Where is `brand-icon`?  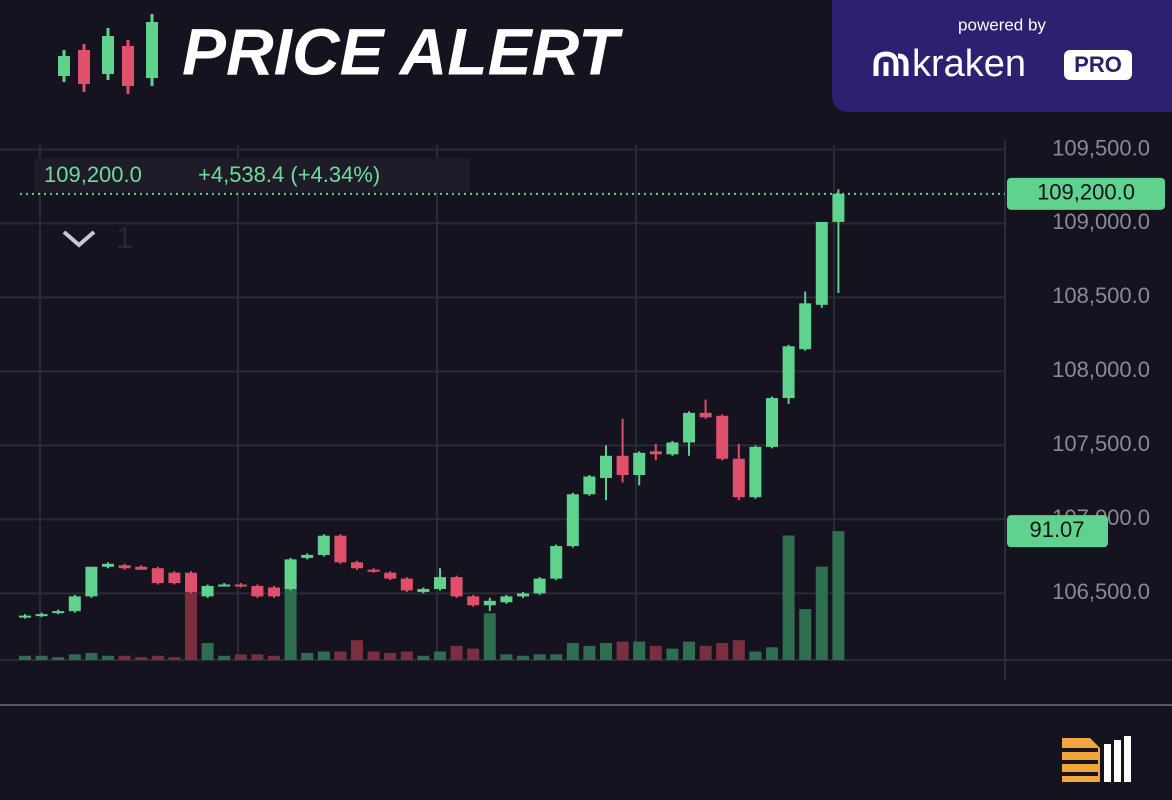
brand-icon is located at coordinates (891, 63).